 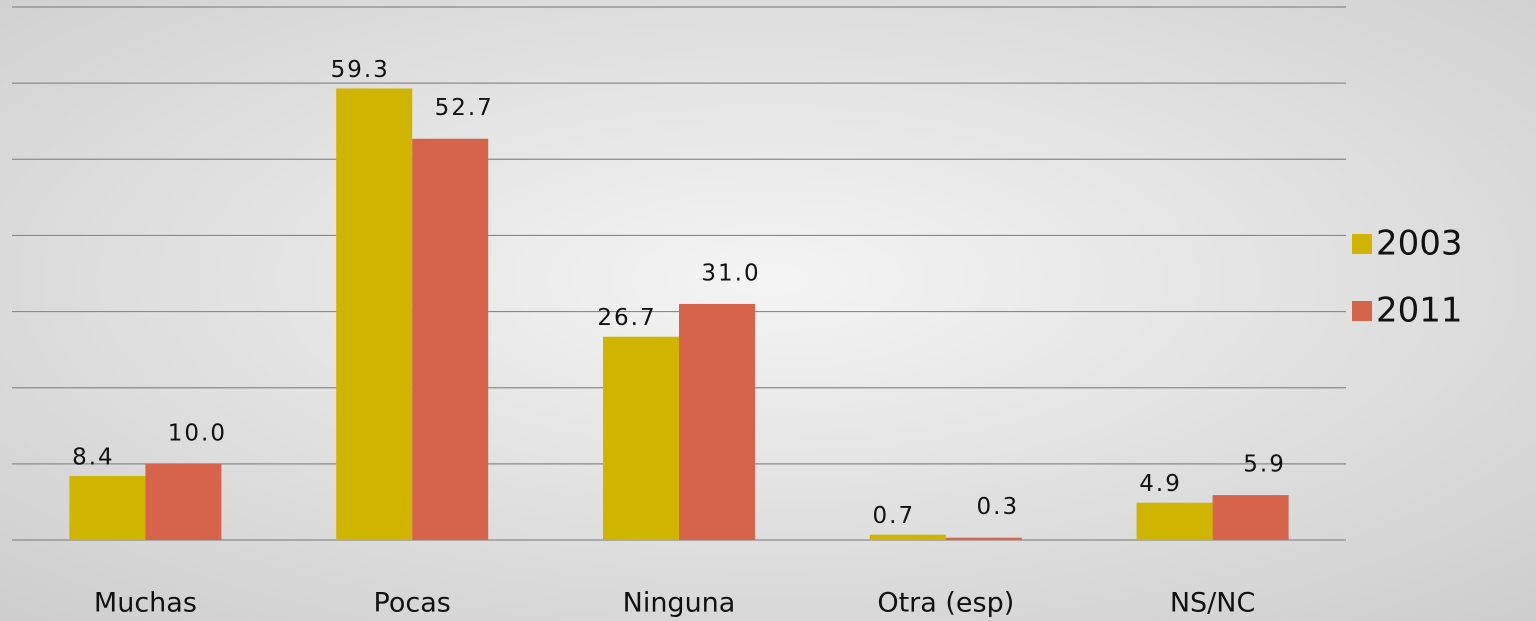 I want to click on data-label: 59.3, so click(x=360, y=70).